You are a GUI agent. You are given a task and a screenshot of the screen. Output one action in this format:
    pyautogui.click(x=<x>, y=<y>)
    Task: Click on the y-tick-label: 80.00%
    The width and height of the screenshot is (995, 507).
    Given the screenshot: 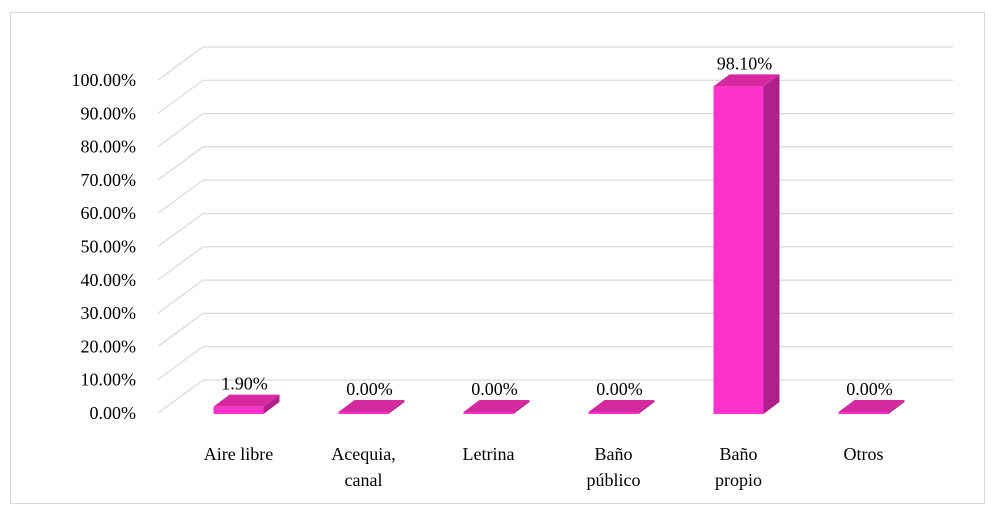 What is the action you would take?
    pyautogui.click(x=109, y=147)
    